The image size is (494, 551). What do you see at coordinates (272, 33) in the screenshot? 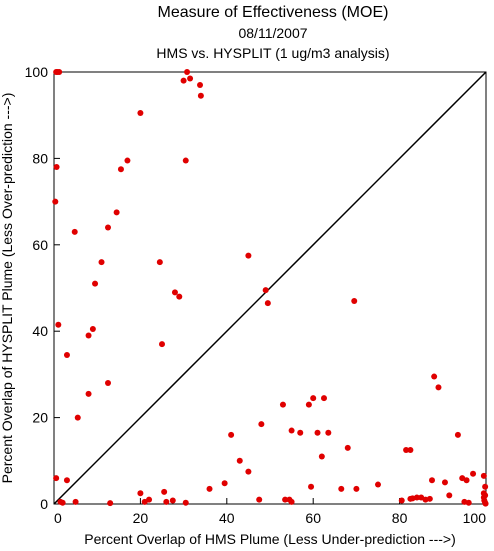
I see `chart-subtitle: 08/11/2007` at bounding box center [272, 33].